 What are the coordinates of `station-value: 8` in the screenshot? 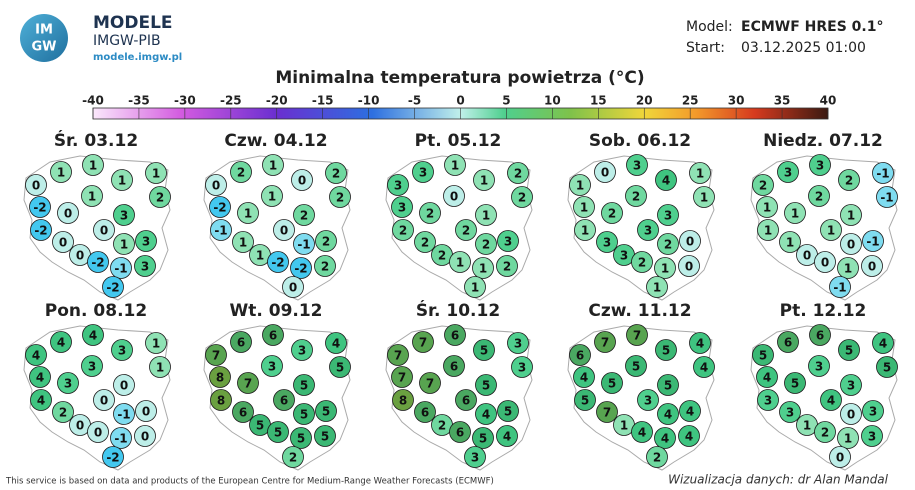 It's located at (221, 401).